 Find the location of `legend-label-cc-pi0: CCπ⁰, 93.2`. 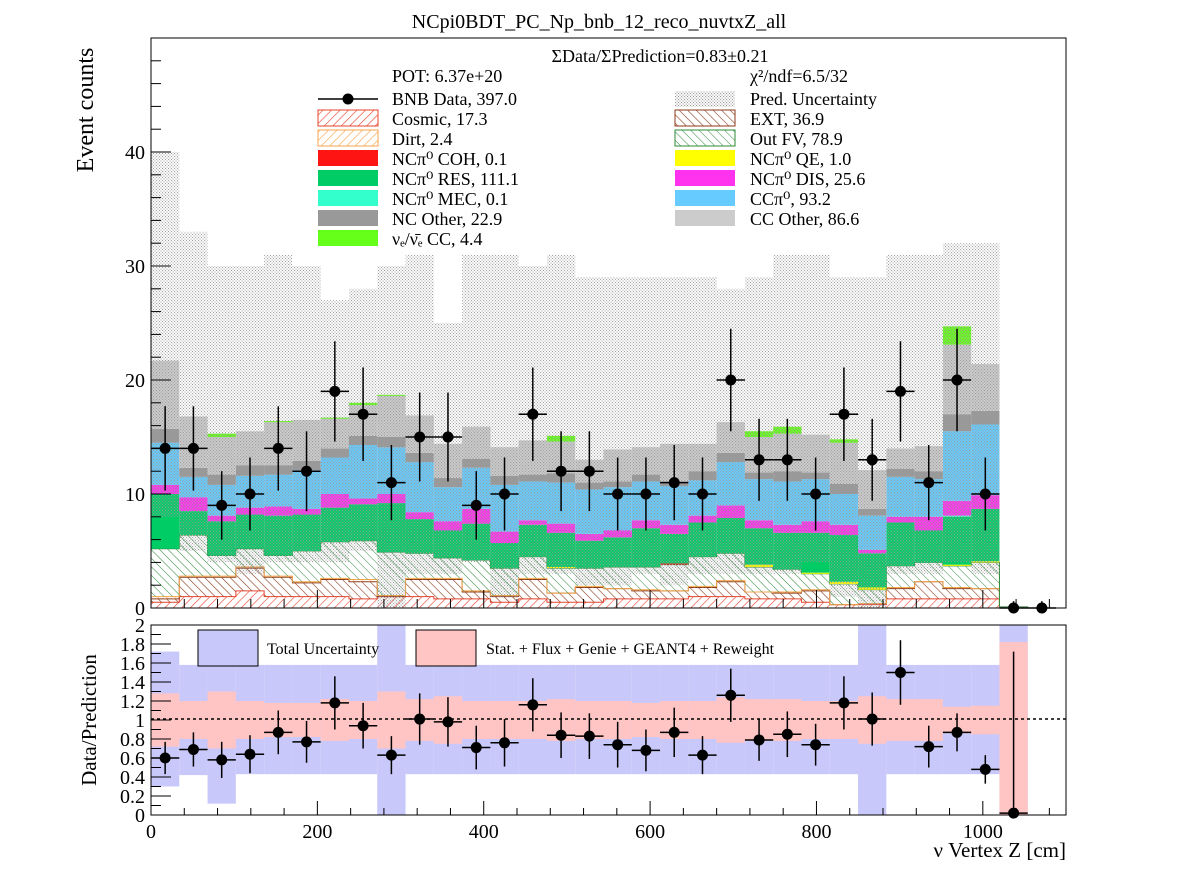

legend-label-cc-pi0: CCπ⁰, 93.2 is located at coordinates (790, 199).